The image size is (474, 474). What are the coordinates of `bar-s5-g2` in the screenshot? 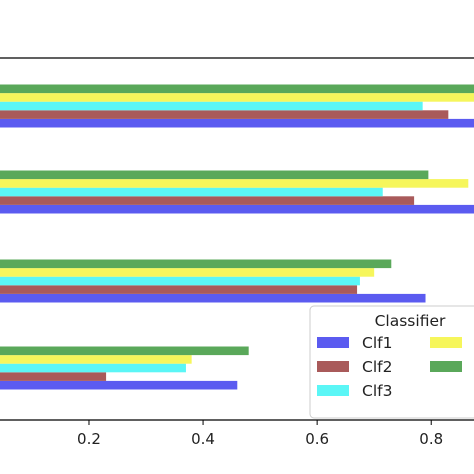 It's located at (196, 264).